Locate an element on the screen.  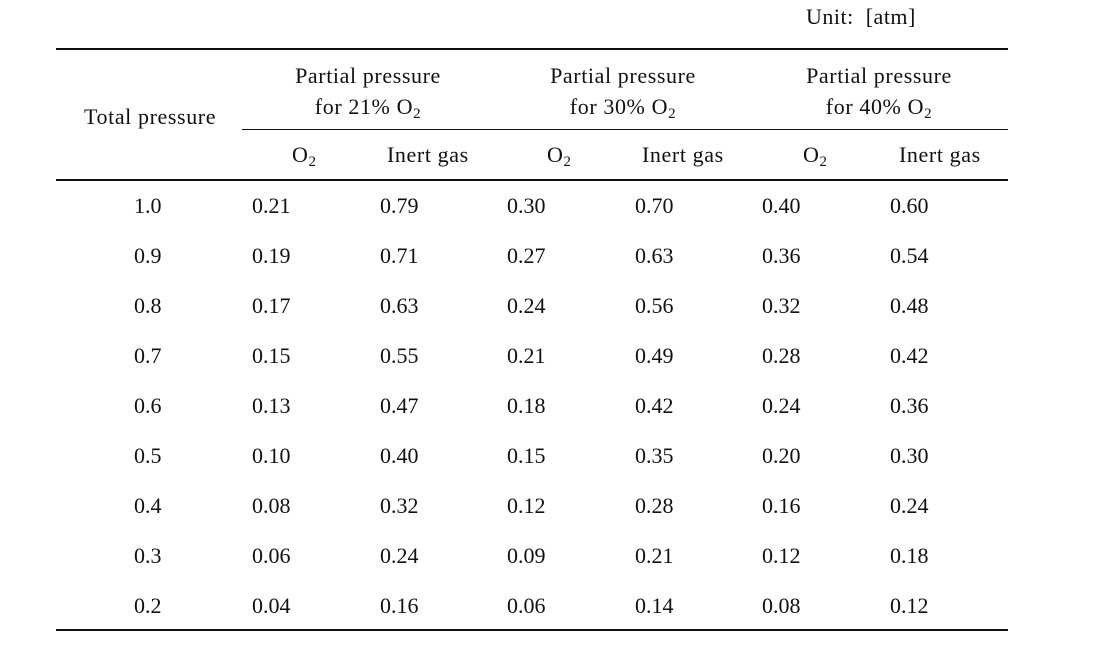
cell-o2-40: 0.36 is located at coordinates (781, 255).